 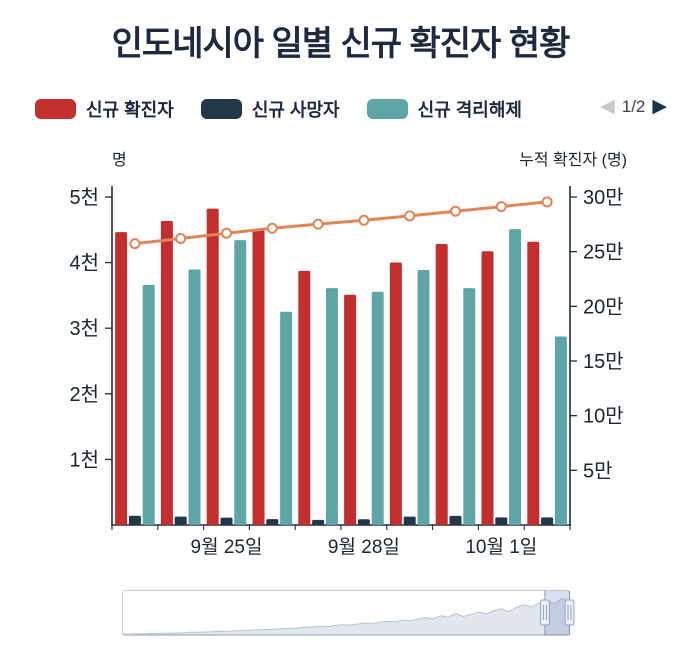 What do you see at coordinates (455, 520) in the screenshot?
I see `bar-series1-day7` at bounding box center [455, 520].